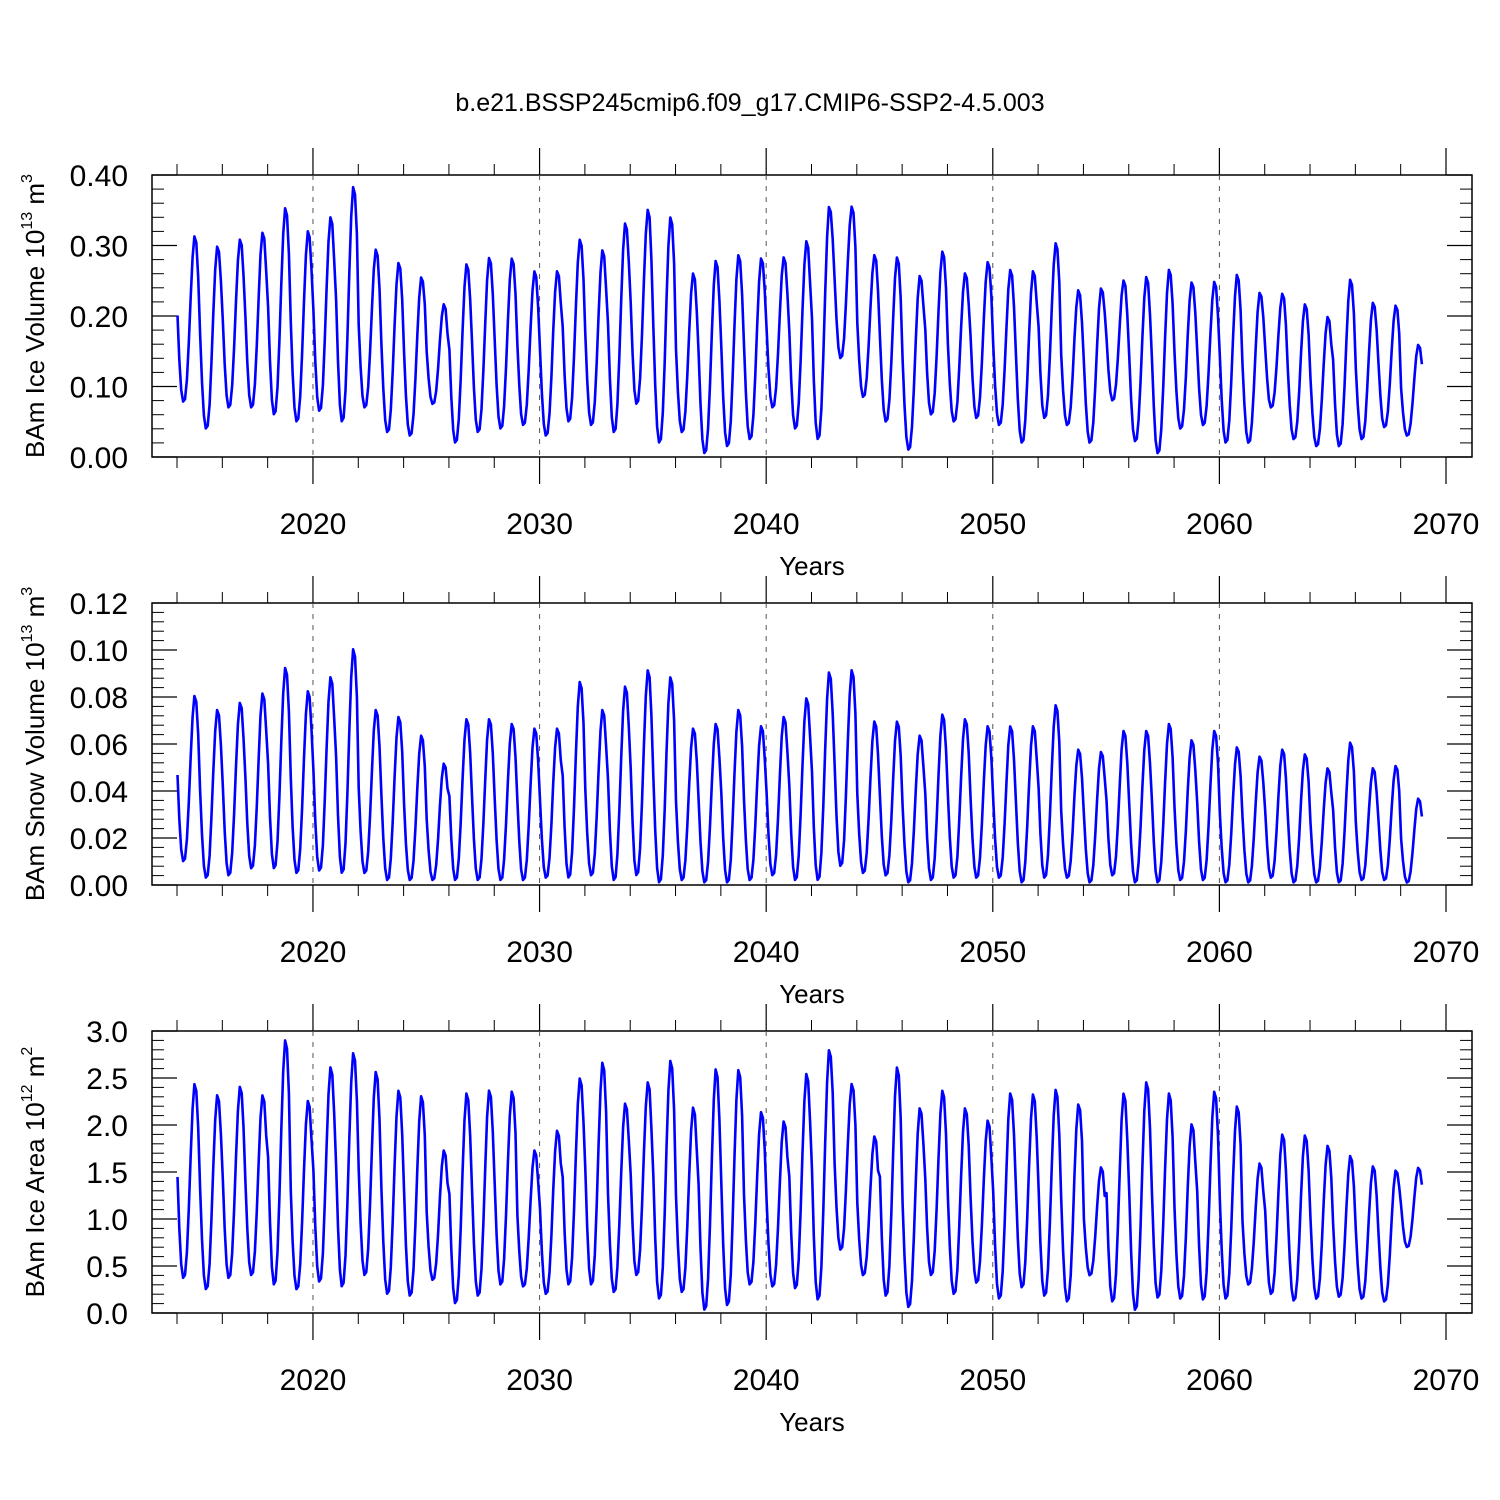 The height and width of the screenshot is (1500, 1500). What do you see at coordinates (99, 698) in the screenshot?
I see `y-tick-label: 0.08` at bounding box center [99, 698].